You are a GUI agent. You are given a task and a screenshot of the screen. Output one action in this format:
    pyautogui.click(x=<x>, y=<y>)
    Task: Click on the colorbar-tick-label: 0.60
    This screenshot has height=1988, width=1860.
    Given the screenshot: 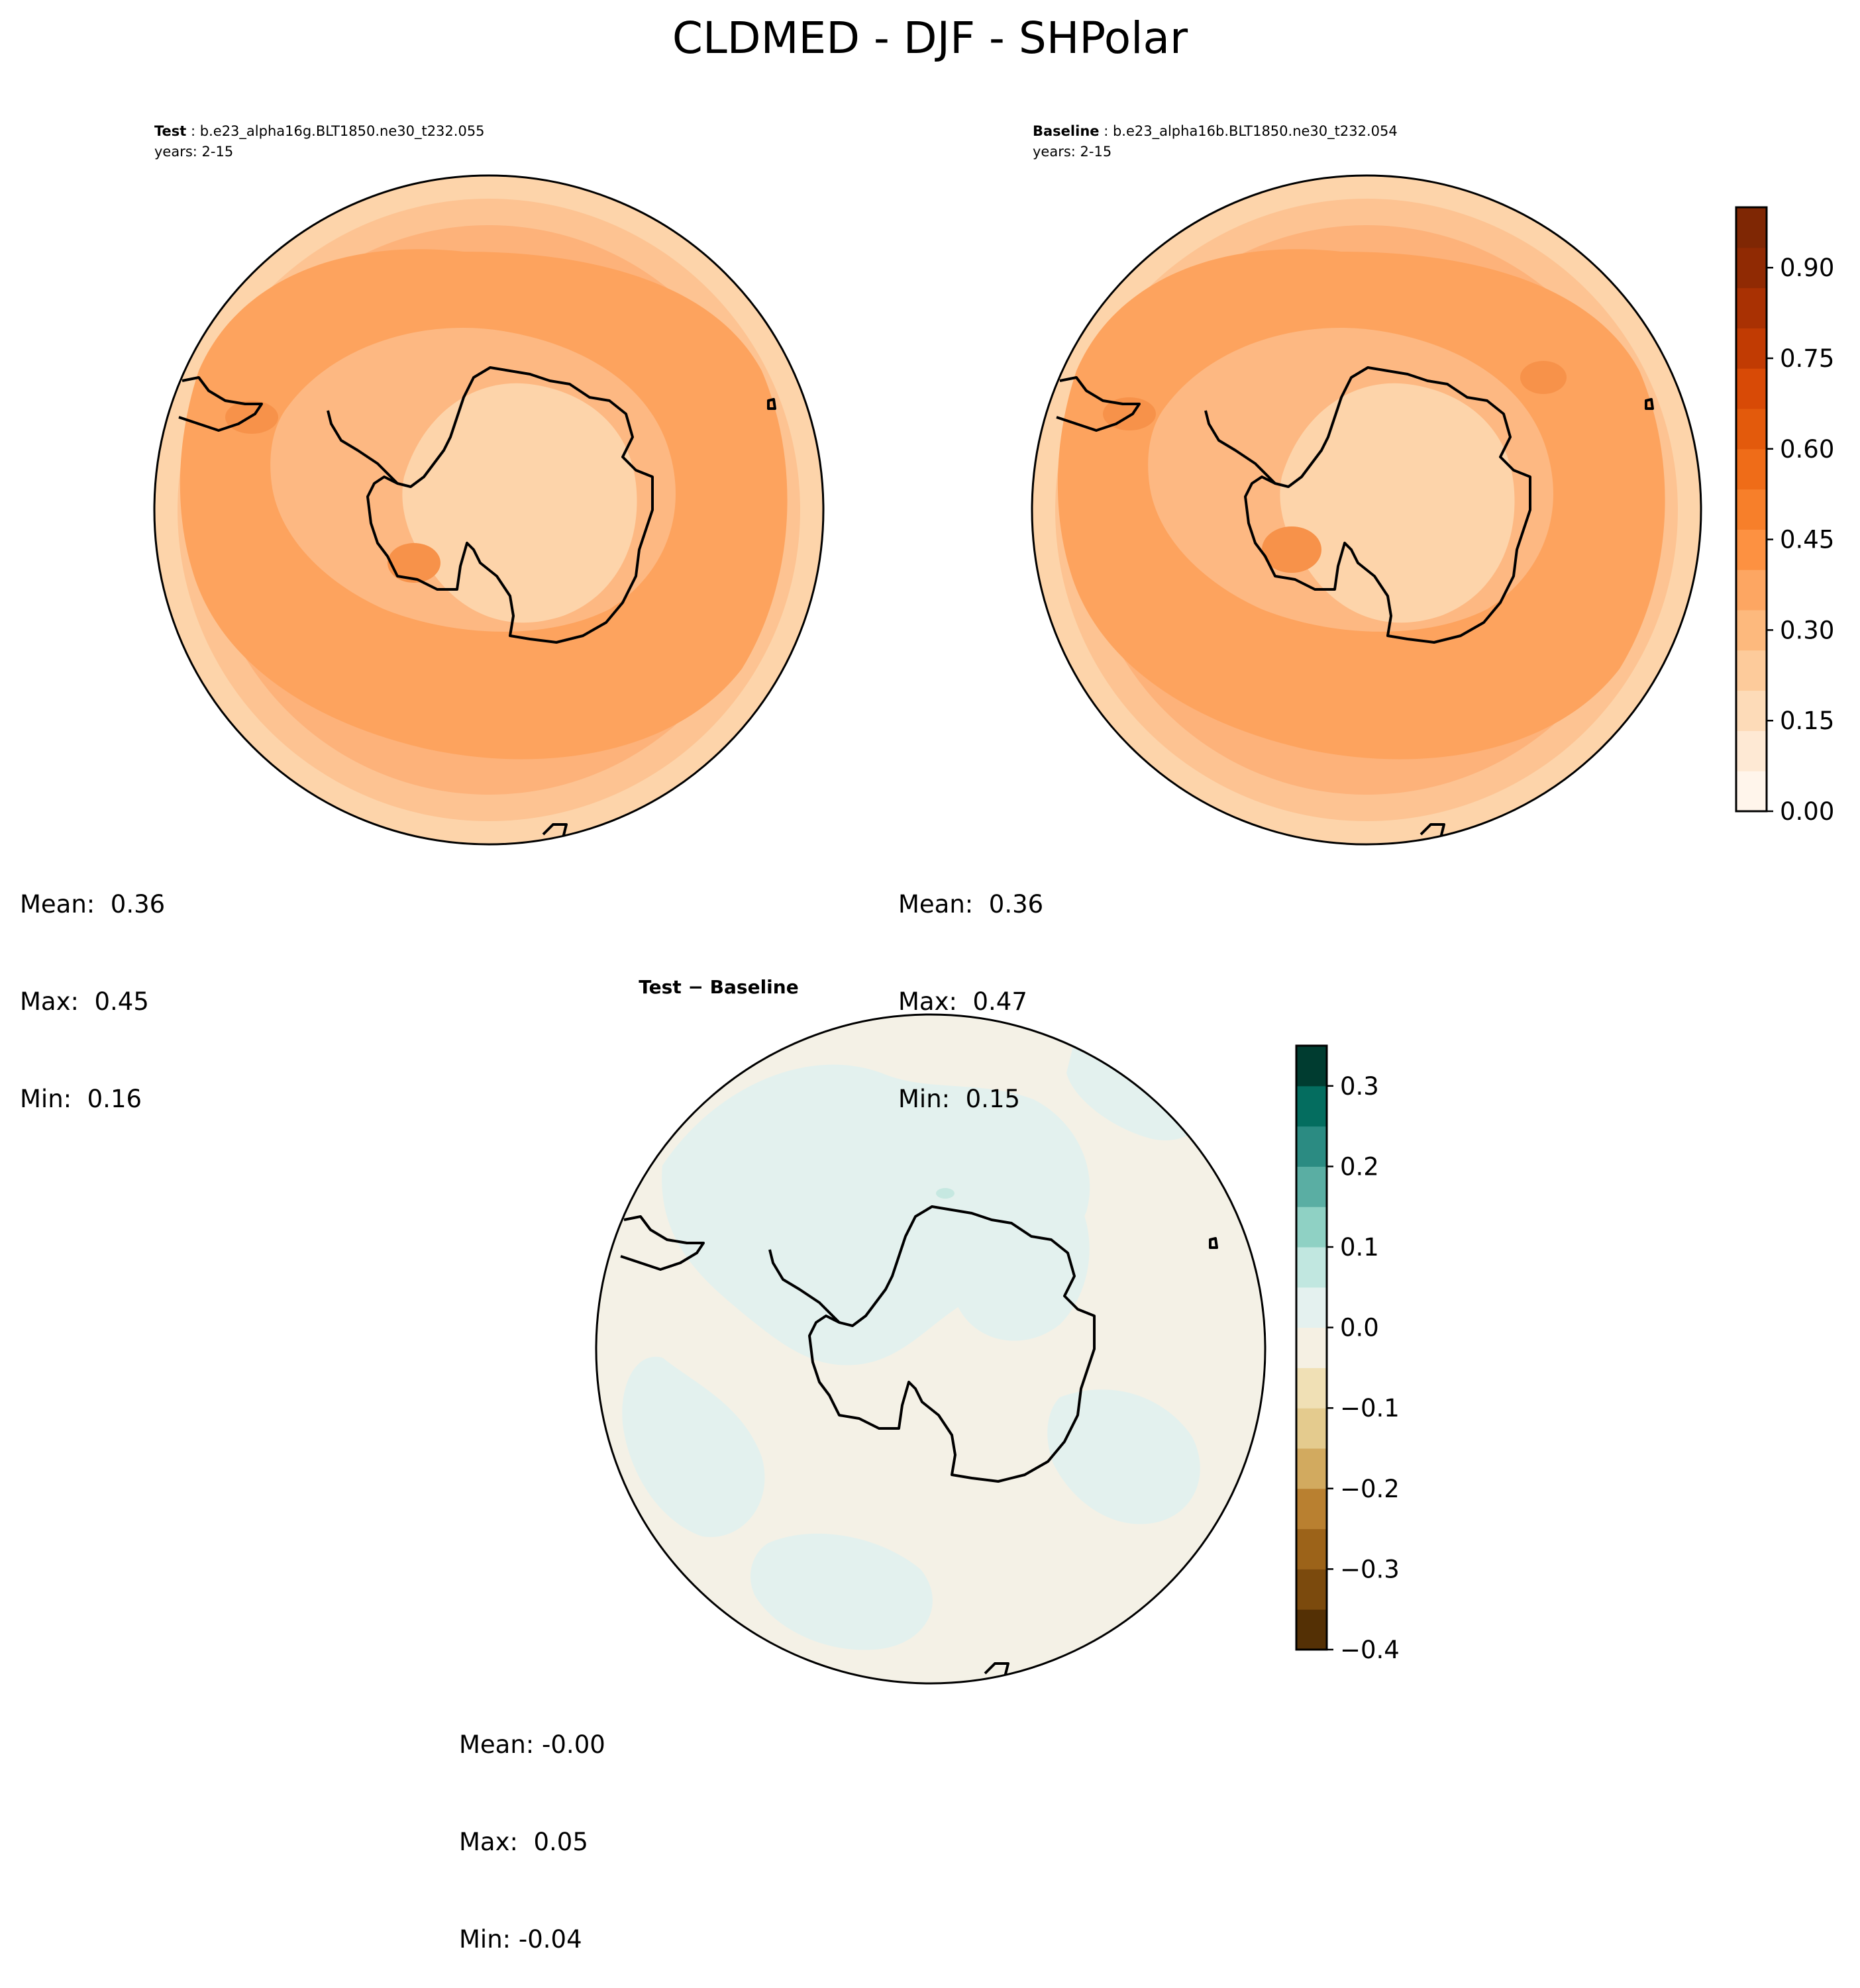 What is the action you would take?
    pyautogui.click(x=1807, y=449)
    